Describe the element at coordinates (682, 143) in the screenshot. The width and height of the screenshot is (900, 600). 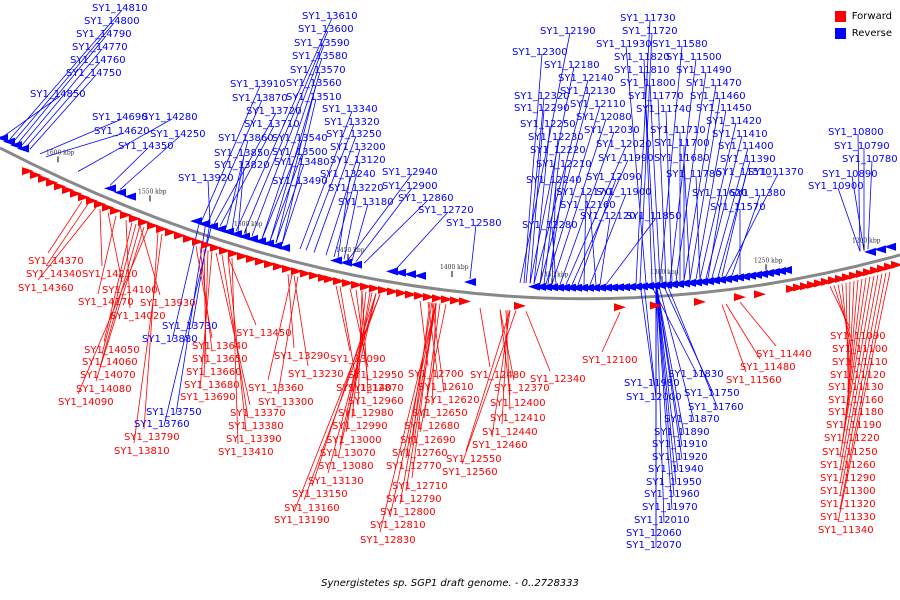
I see `reverse-gene-label: SY1_11700` at that location.